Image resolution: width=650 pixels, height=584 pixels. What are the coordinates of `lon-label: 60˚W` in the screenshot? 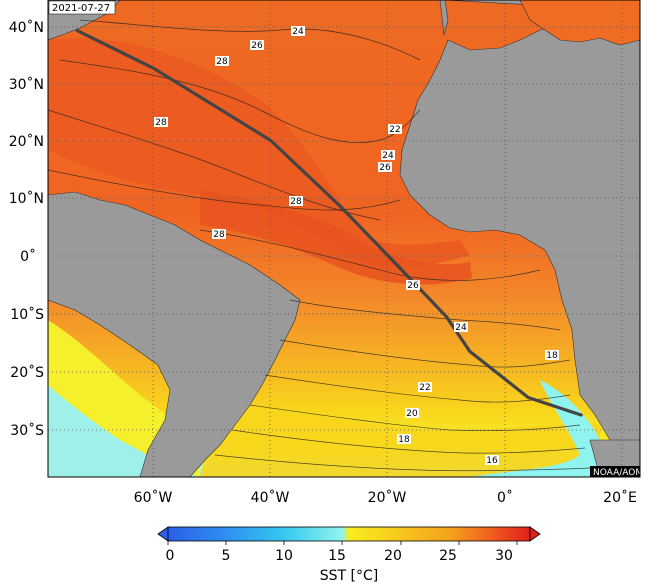 It's located at (153, 497).